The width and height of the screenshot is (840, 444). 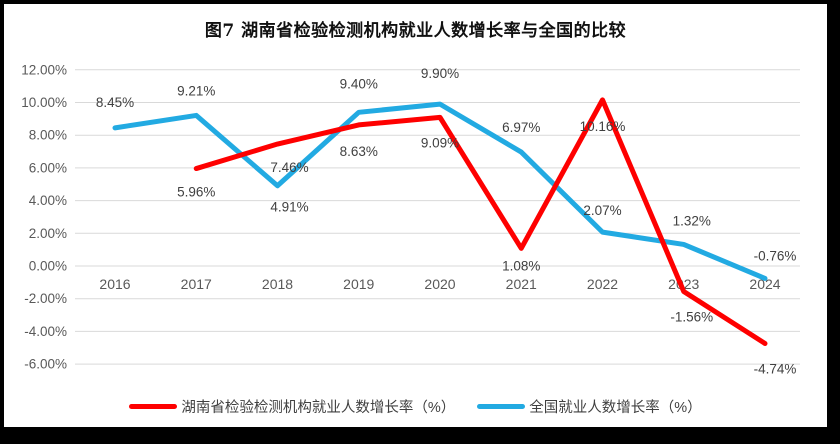 What do you see at coordinates (45, 364) in the screenshot?
I see `svg-text: -6.00%` at bounding box center [45, 364].